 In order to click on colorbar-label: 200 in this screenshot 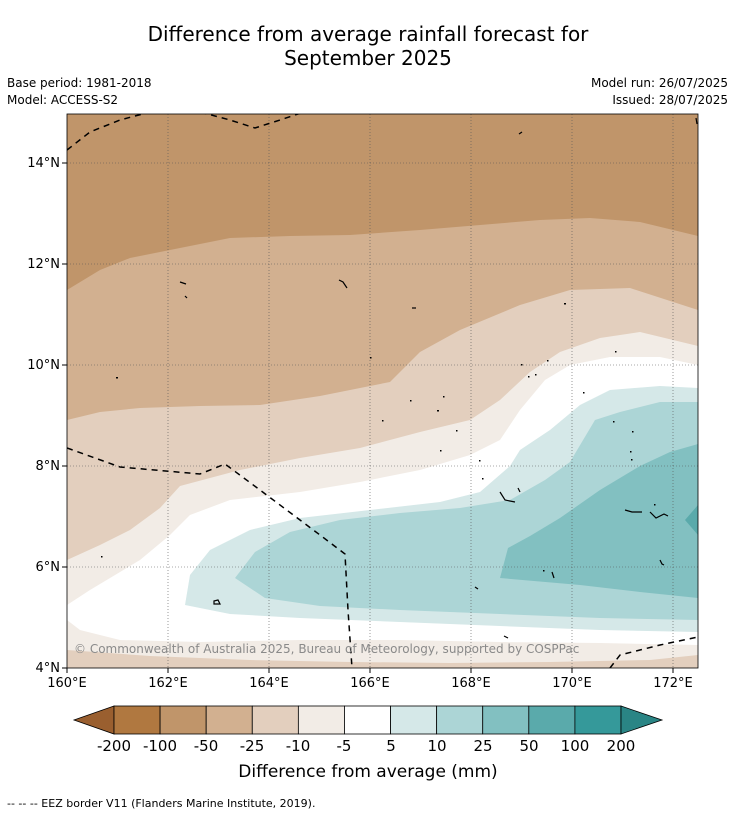, I will do `click(621, 746)`.